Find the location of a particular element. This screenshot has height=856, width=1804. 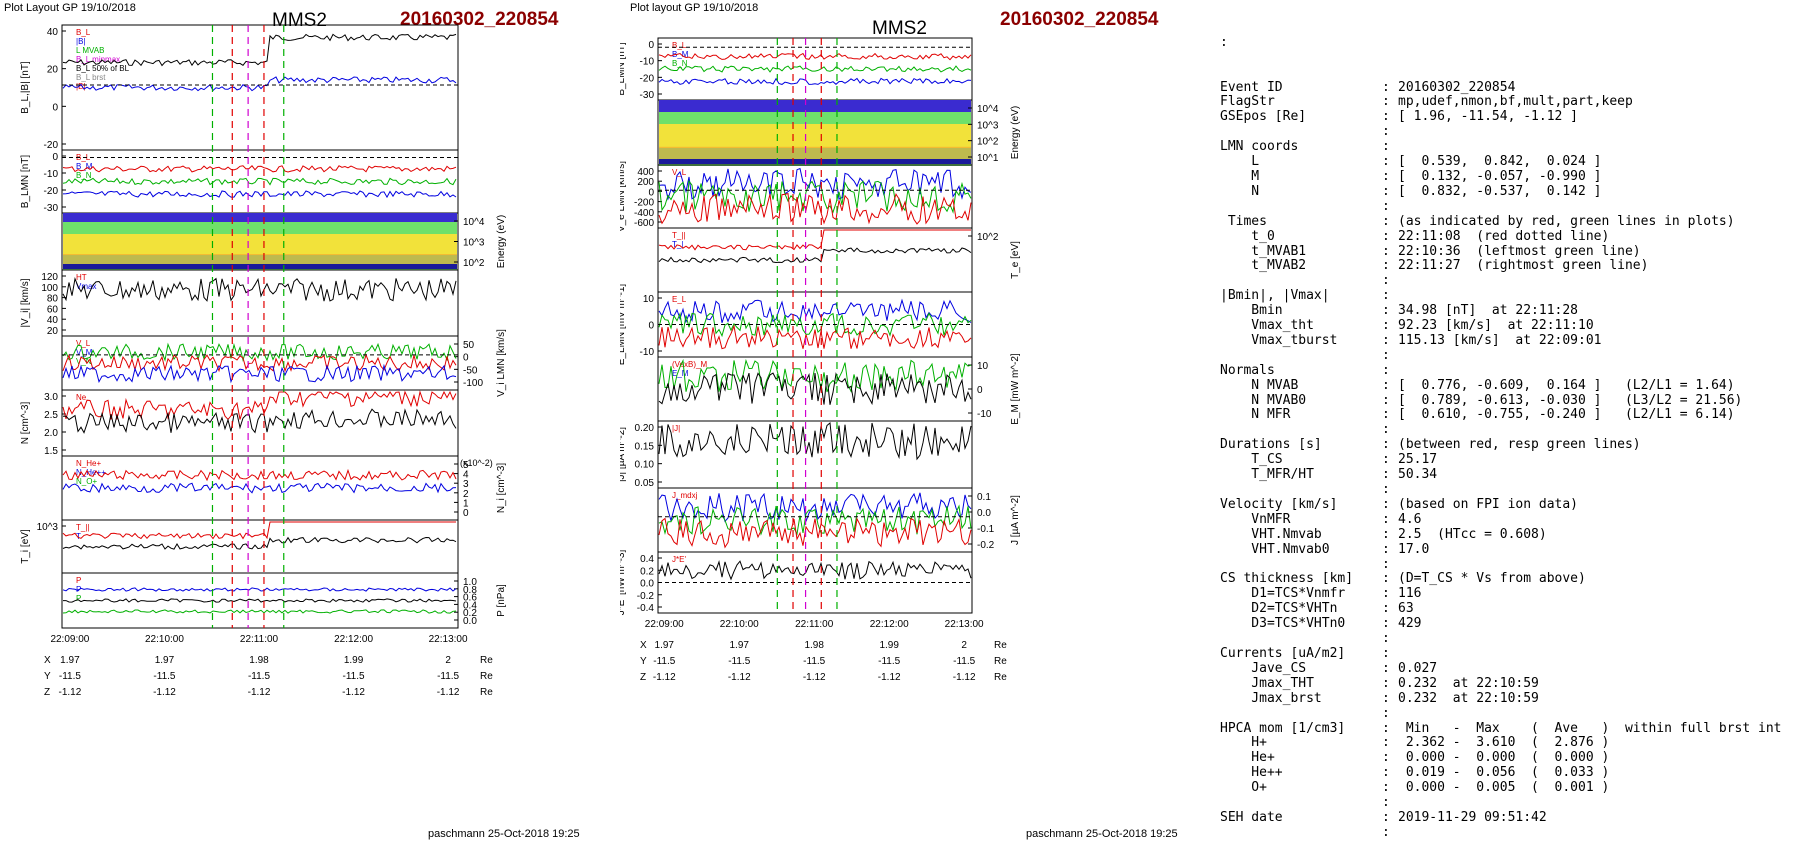

info-key: T_MFR/HT is located at coordinates (1267, 475).